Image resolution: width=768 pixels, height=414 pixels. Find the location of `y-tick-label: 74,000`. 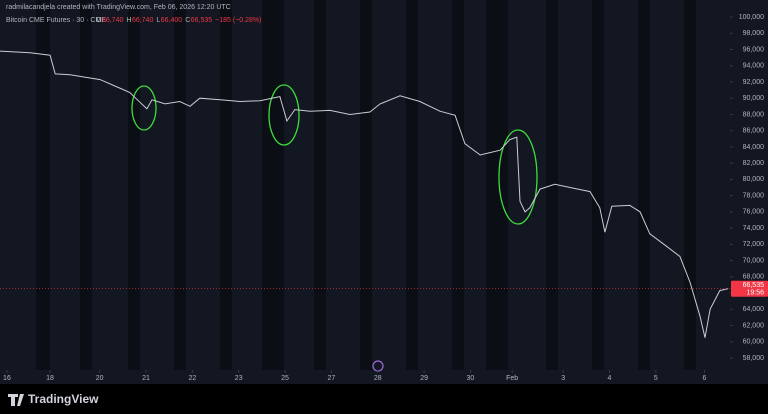

y-tick-label: 74,000 is located at coordinates (754, 228).